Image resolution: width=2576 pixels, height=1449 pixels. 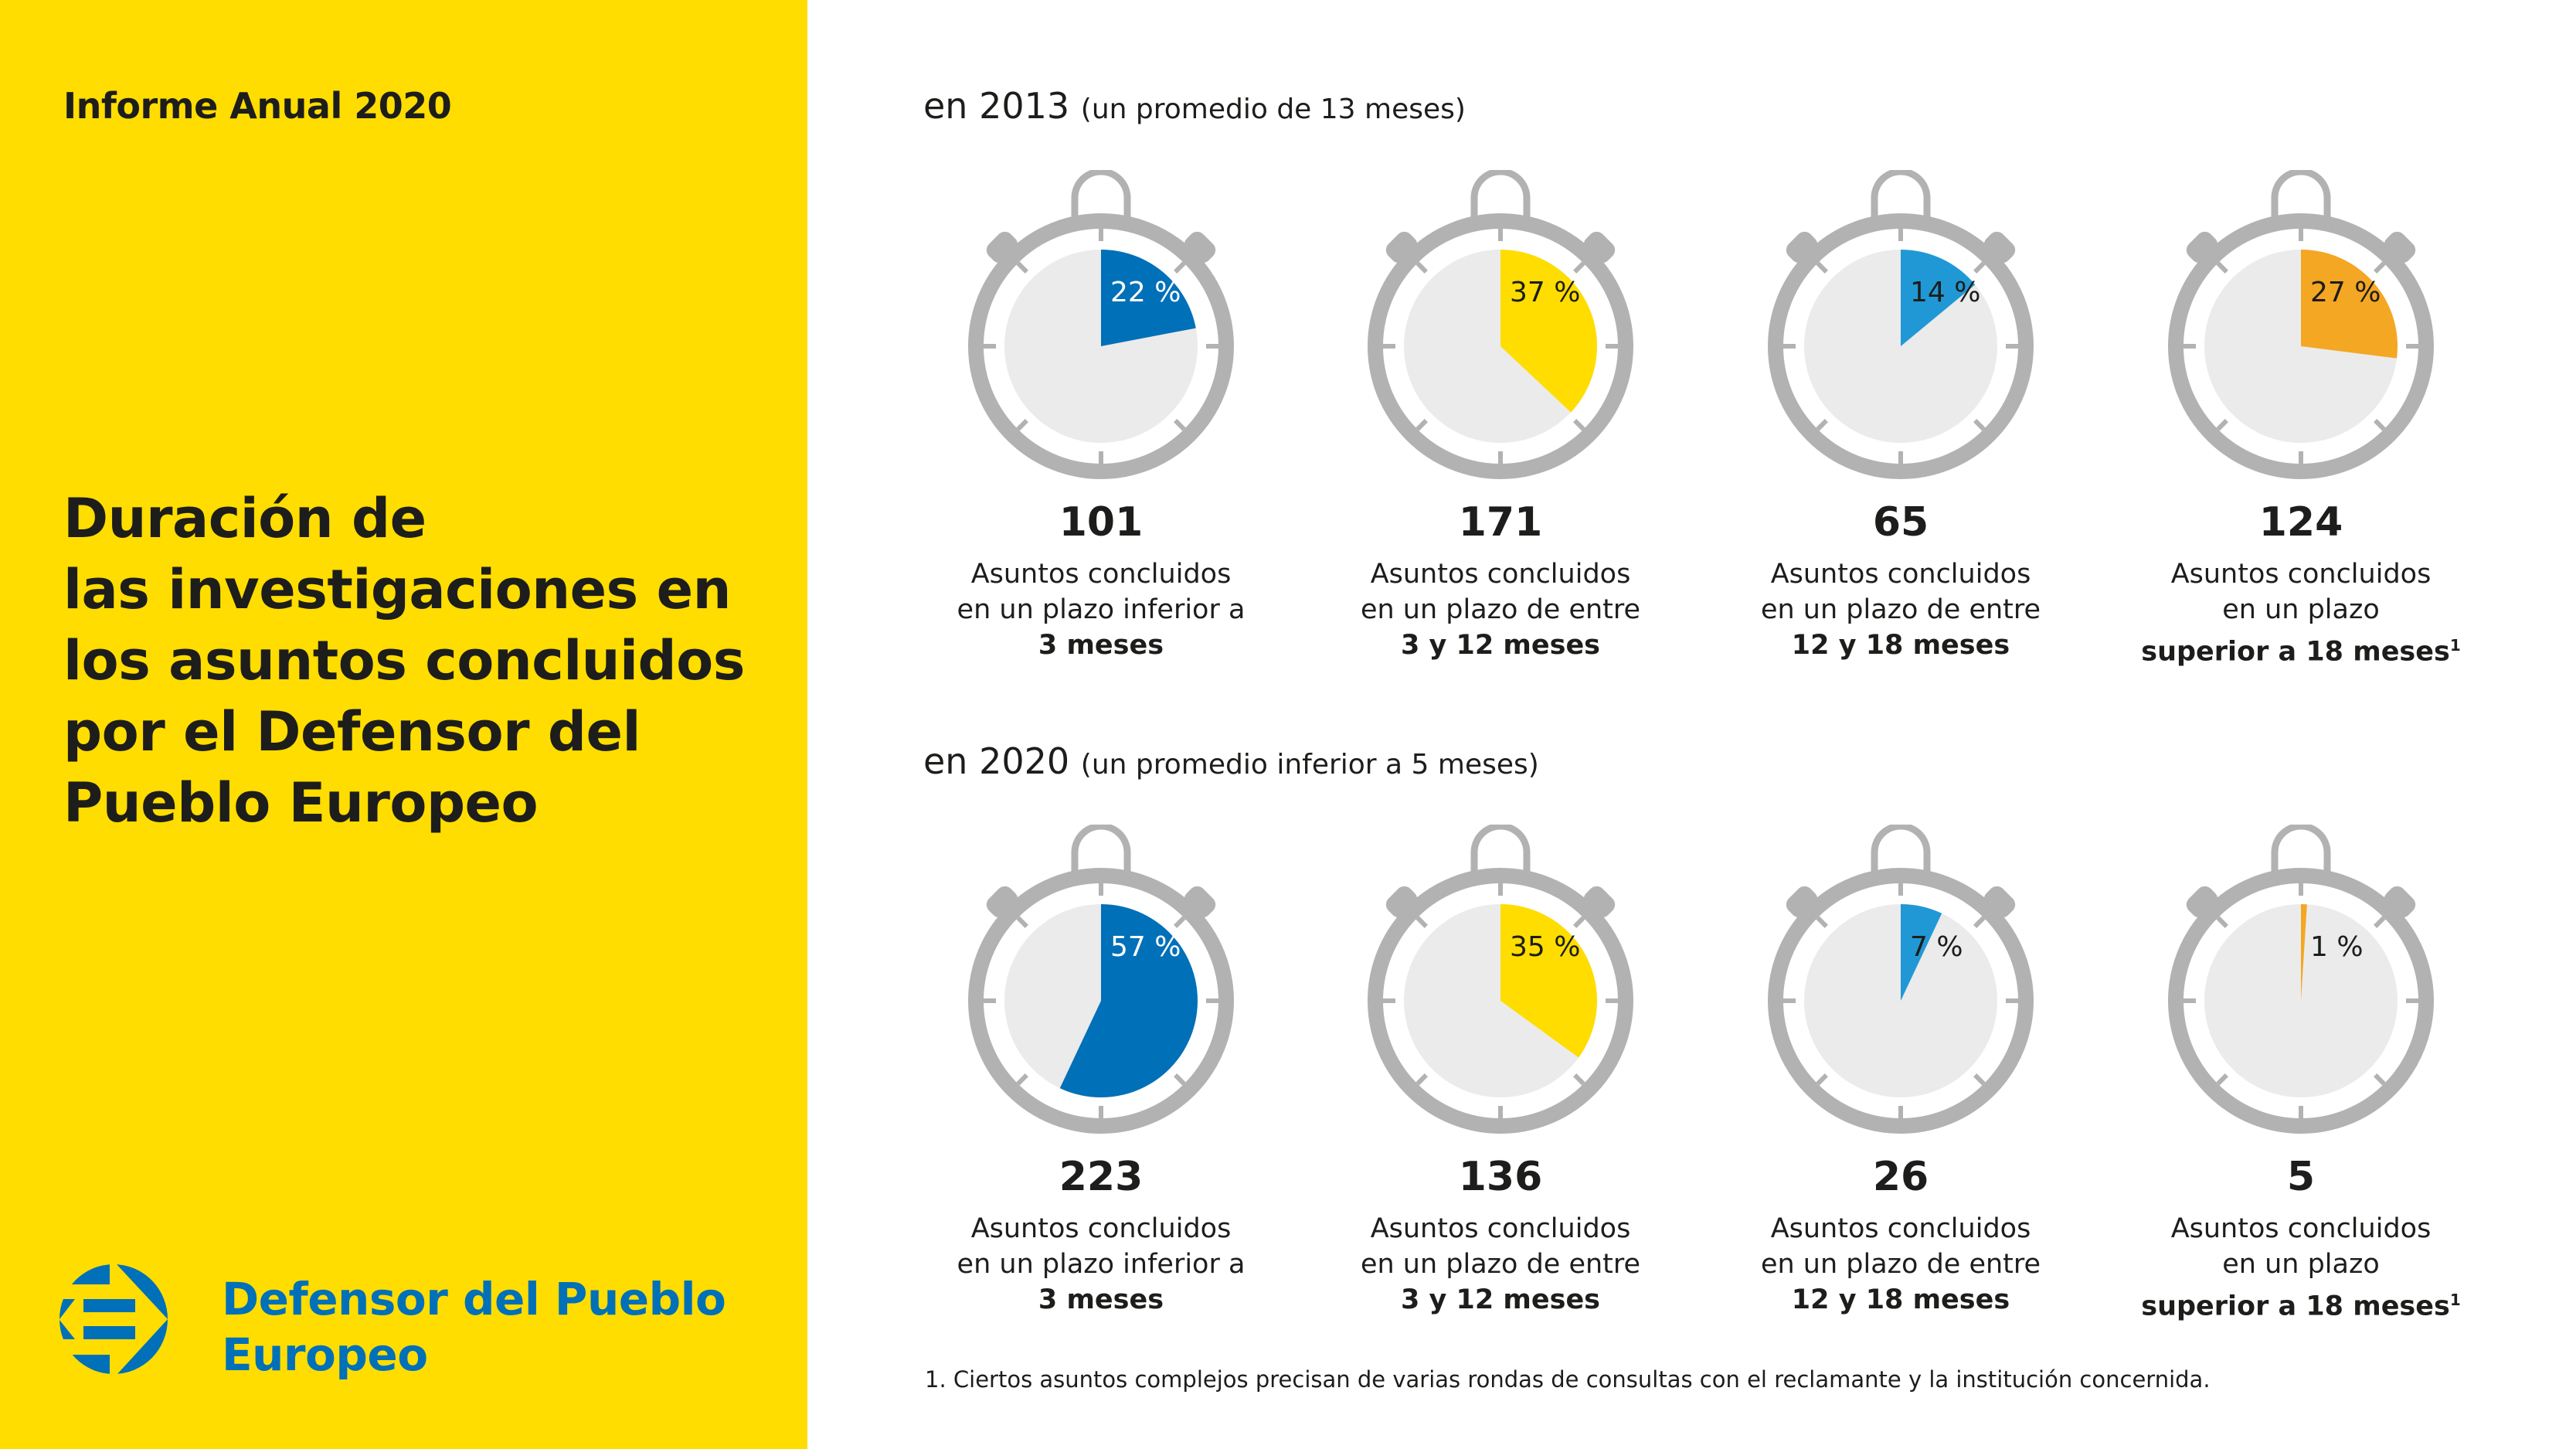 What do you see at coordinates (2345, 292) in the screenshot?
I see `percent-label: 27 %` at bounding box center [2345, 292].